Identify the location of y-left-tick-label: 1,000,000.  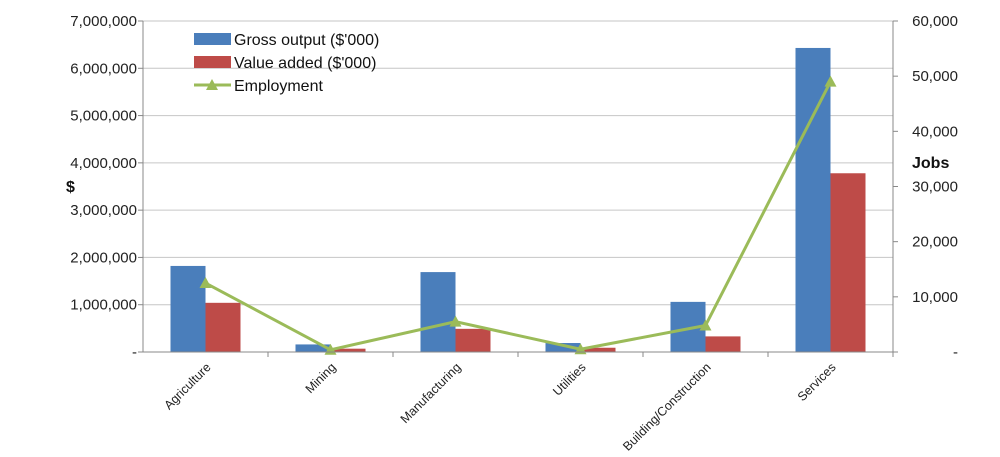
(103, 305).